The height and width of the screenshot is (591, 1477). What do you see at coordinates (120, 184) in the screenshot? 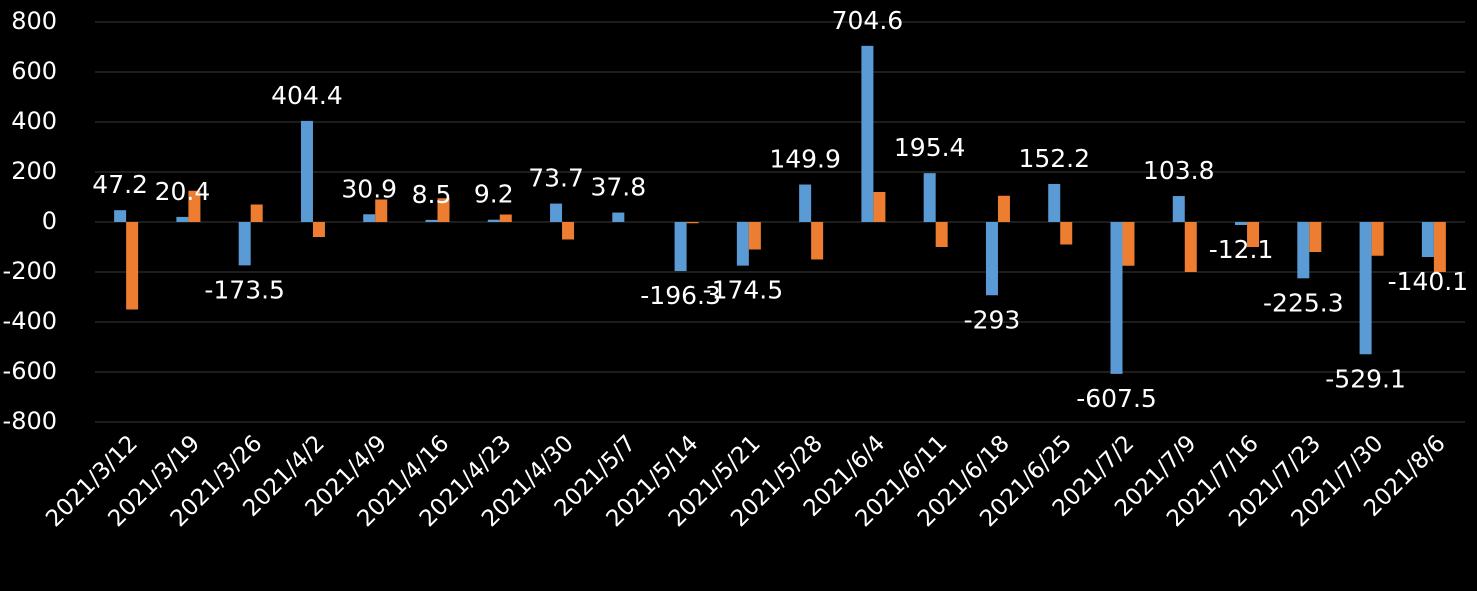
I see `data-label: 47.2` at bounding box center [120, 184].